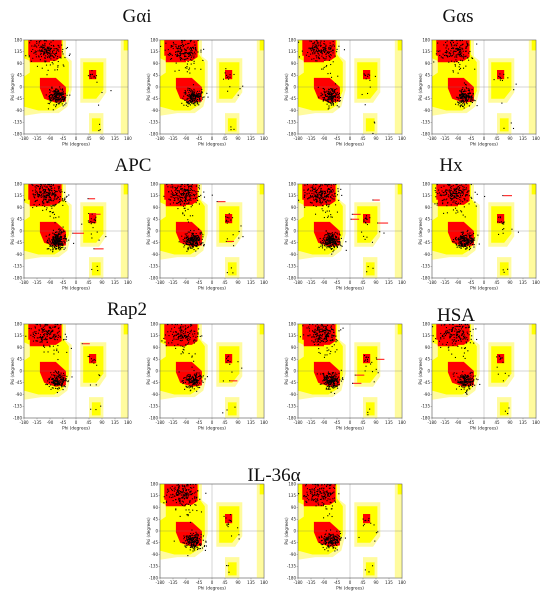  What do you see at coordinates (428, 207) in the screenshot?
I see `y-tick-label: 90` at bounding box center [428, 207].